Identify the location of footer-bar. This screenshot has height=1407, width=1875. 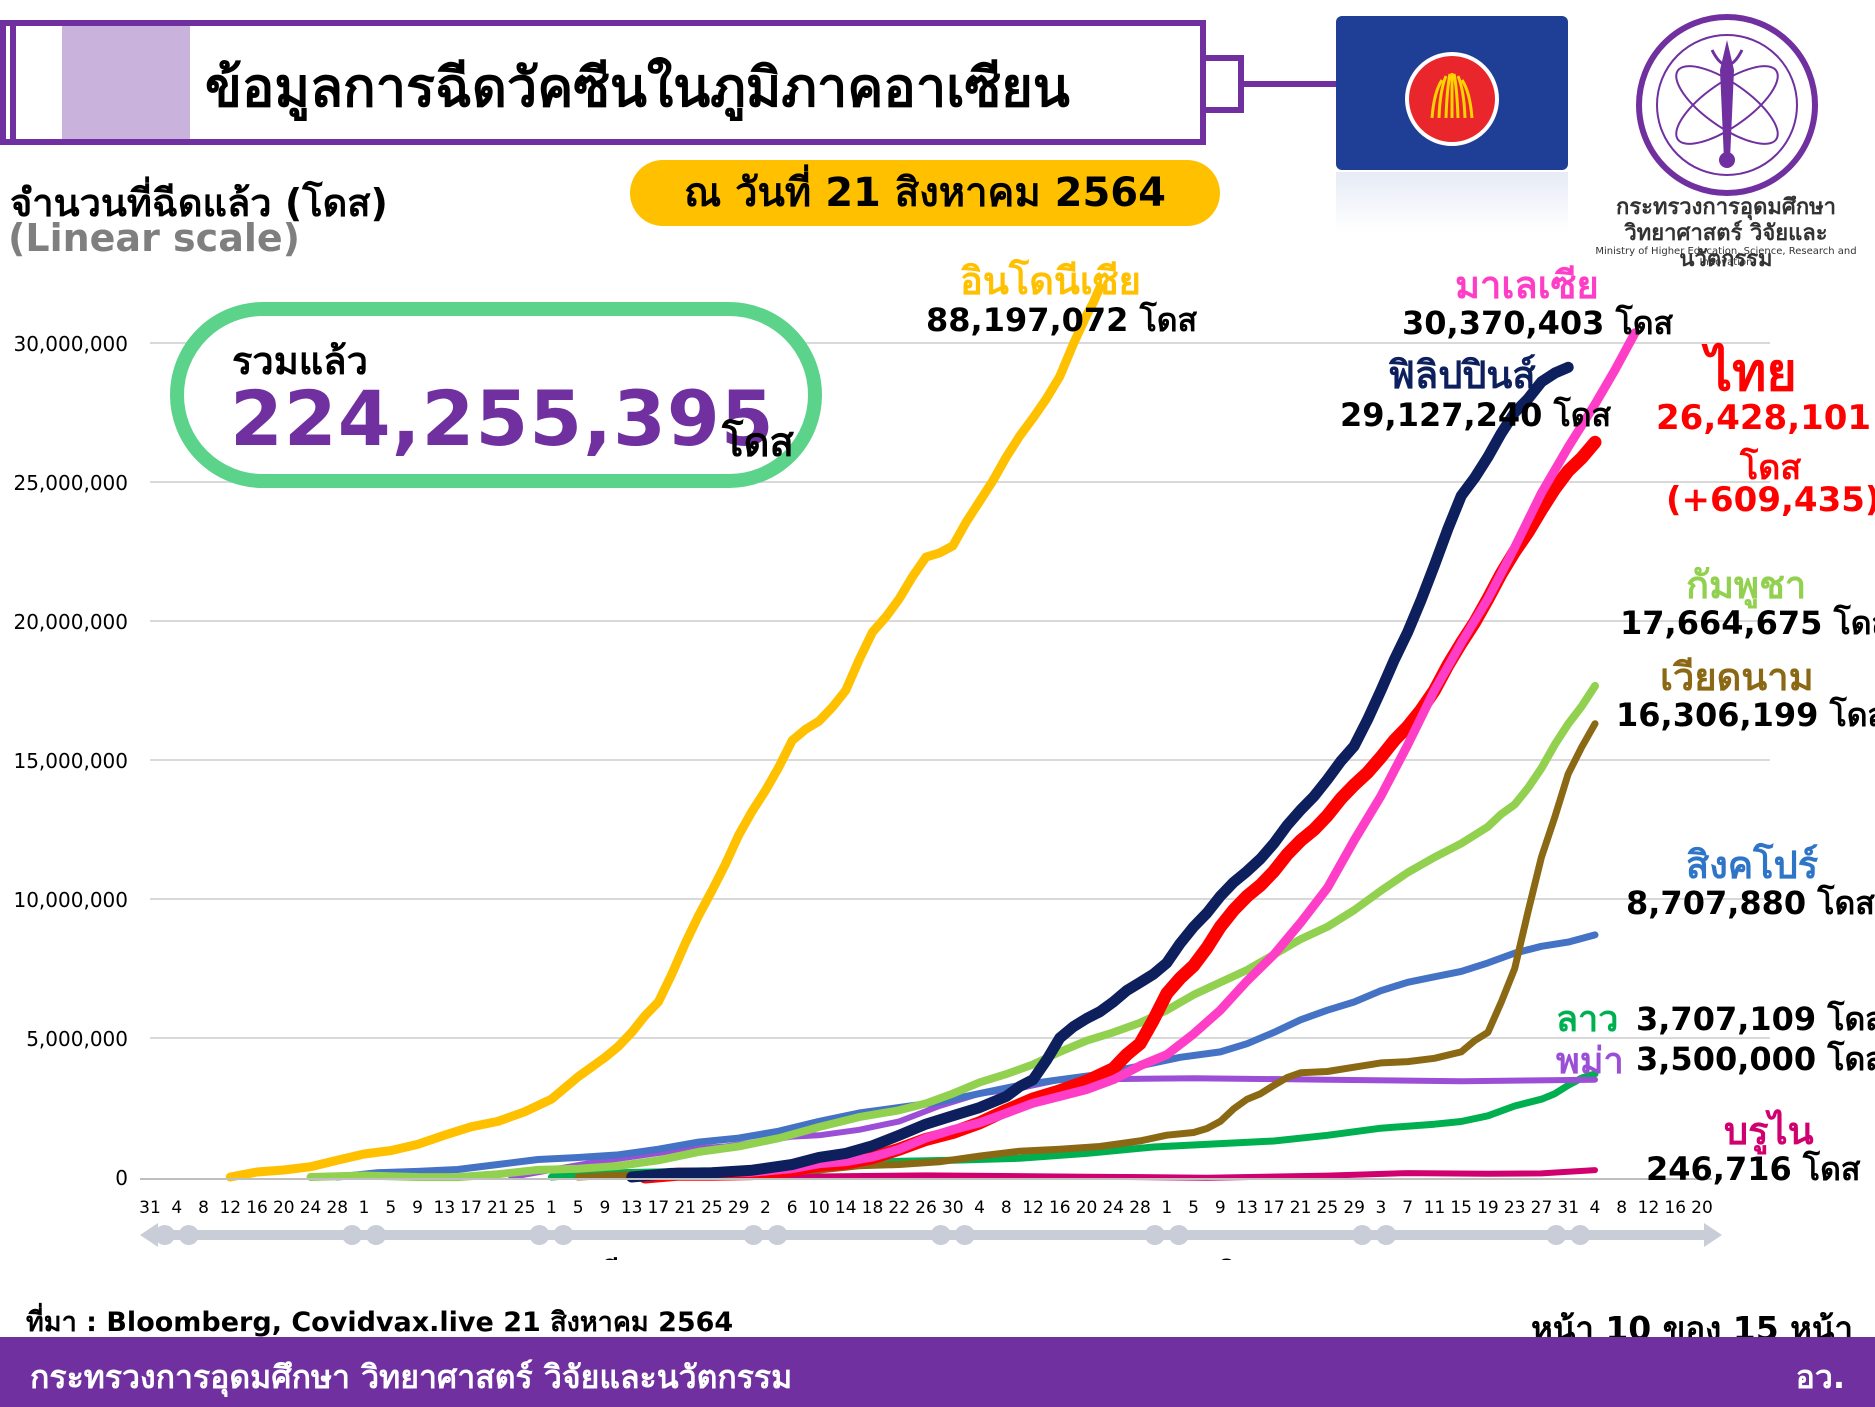
(937, 1372).